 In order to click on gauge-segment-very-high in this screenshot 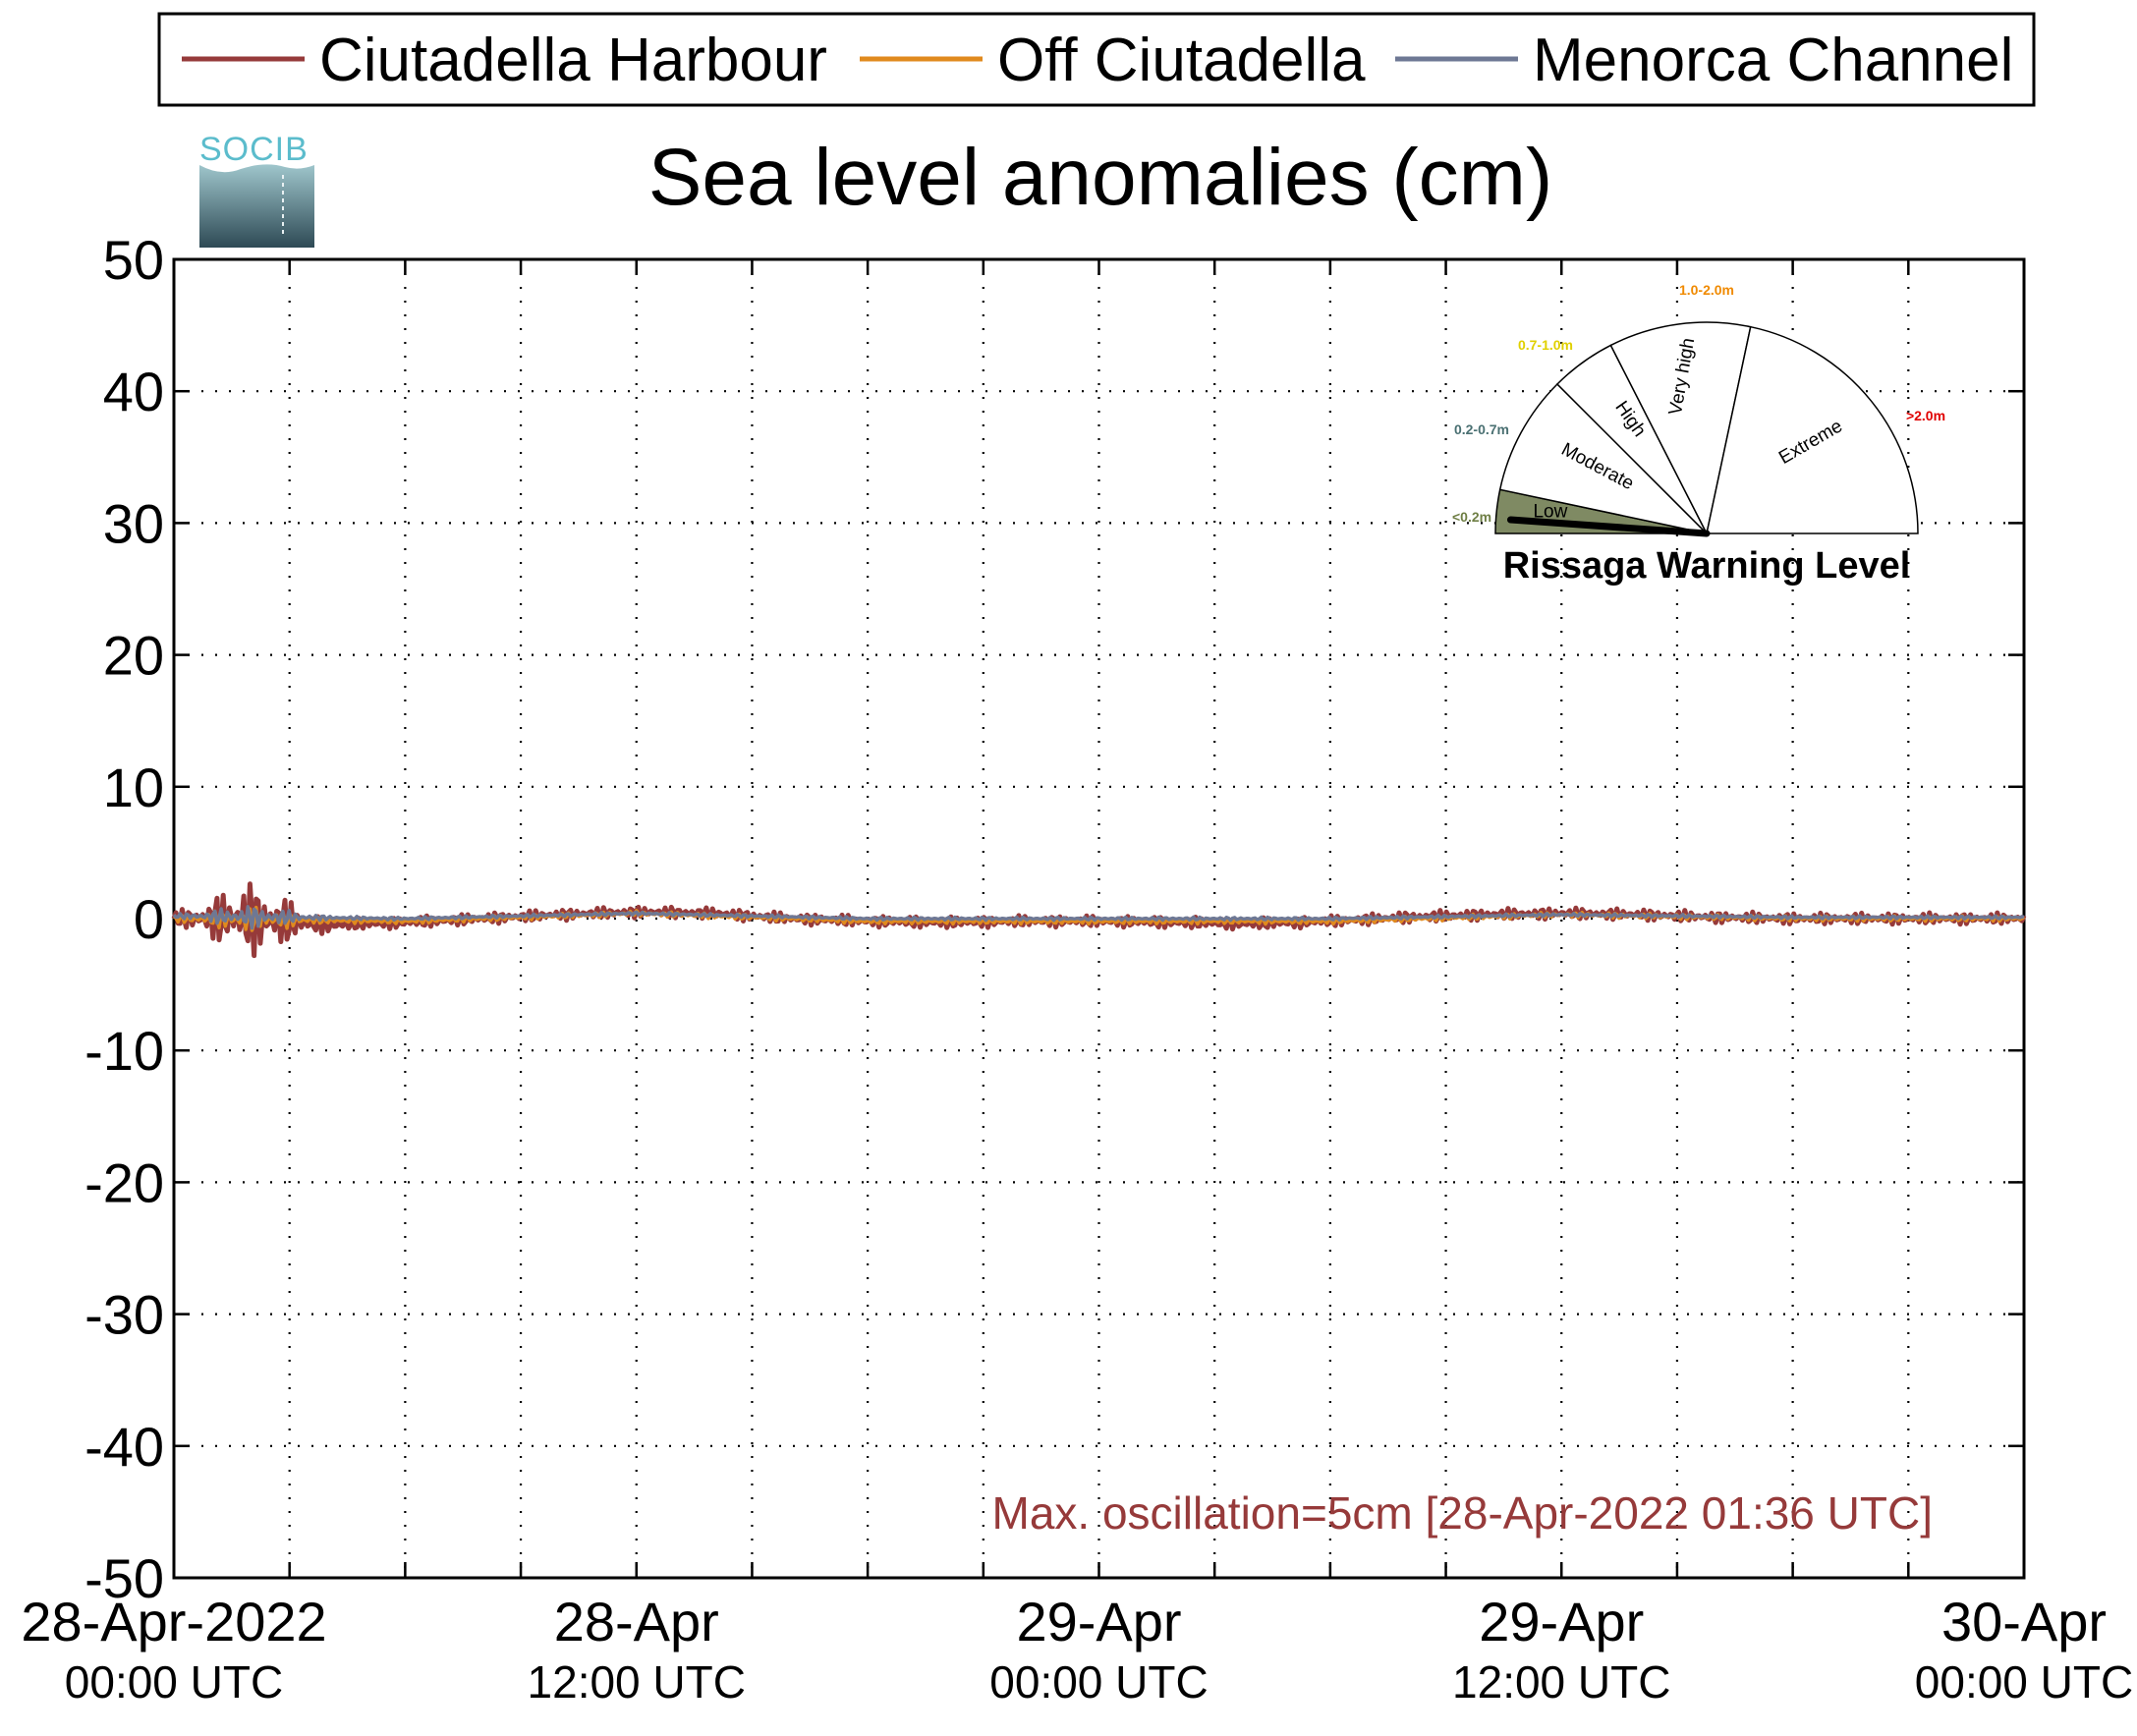, I will do `click(1680, 428)`.